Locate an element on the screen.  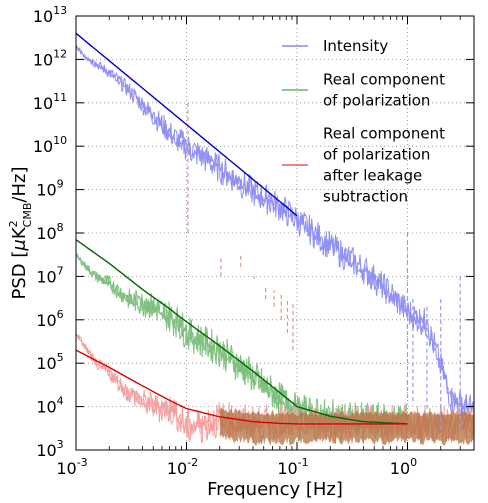
y-tick-labels: 10³ 10⁴ 10⁵ 10⁶ 10⁷ 10⁸ 10⁹ 10¹⁰ 10¹¹ 10¹² 10¹³ is located at coordinates (50, 232).